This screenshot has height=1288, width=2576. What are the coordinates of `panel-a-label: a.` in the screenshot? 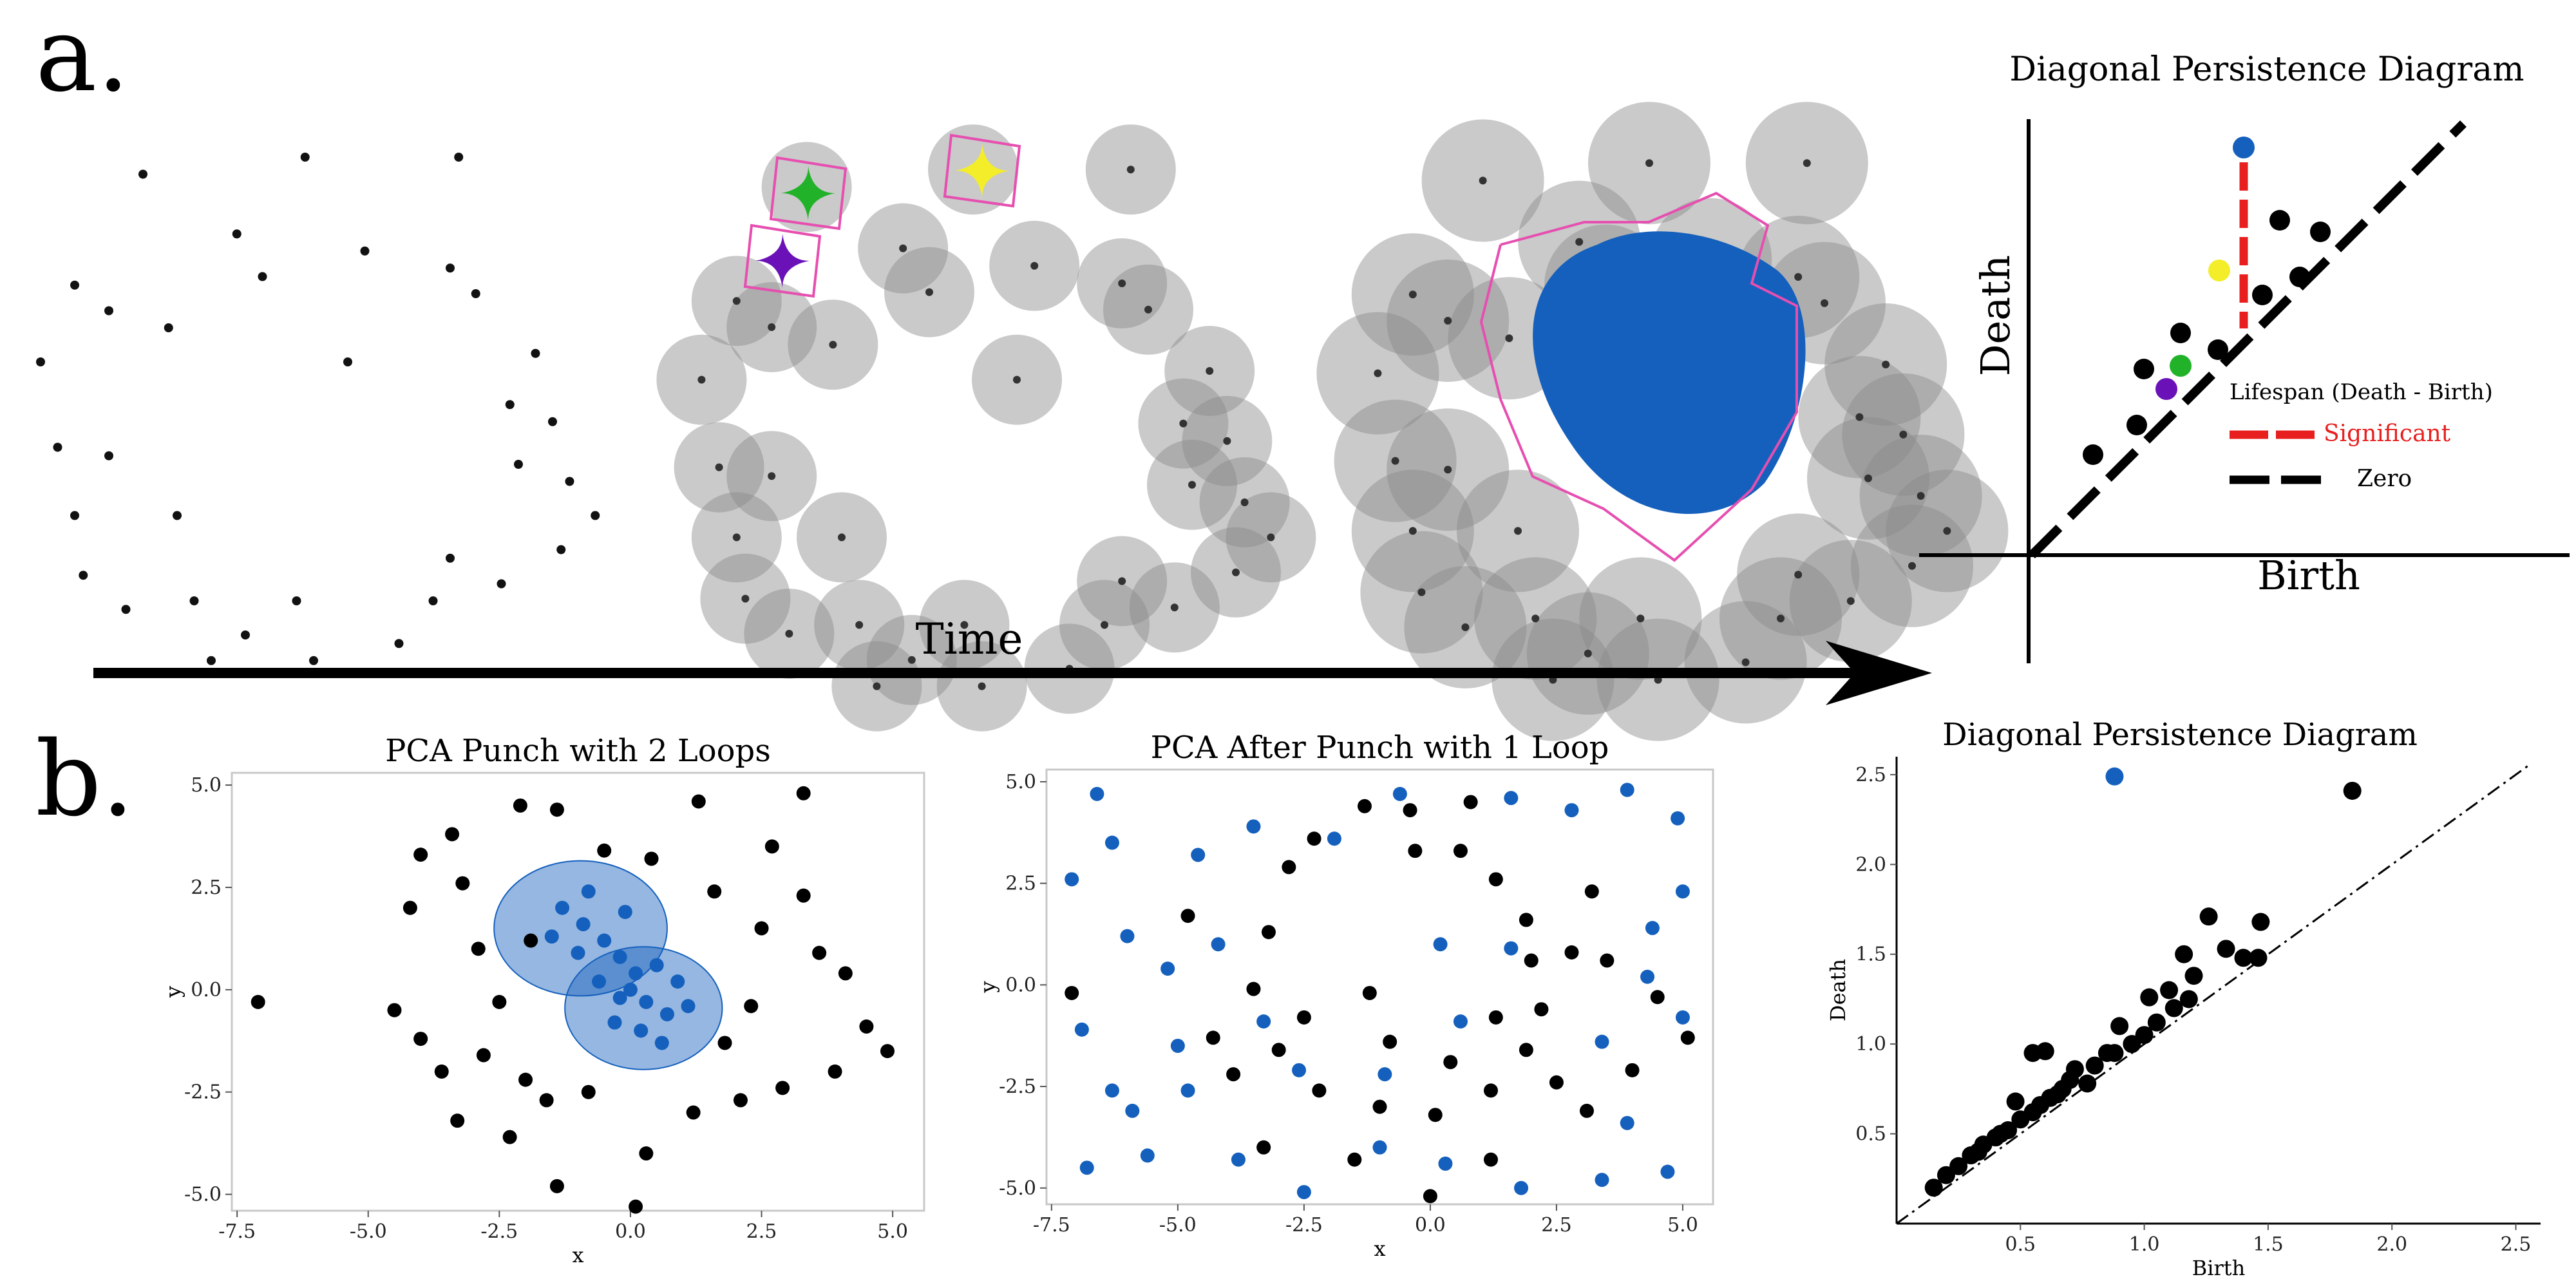 It's located at (82, 58).